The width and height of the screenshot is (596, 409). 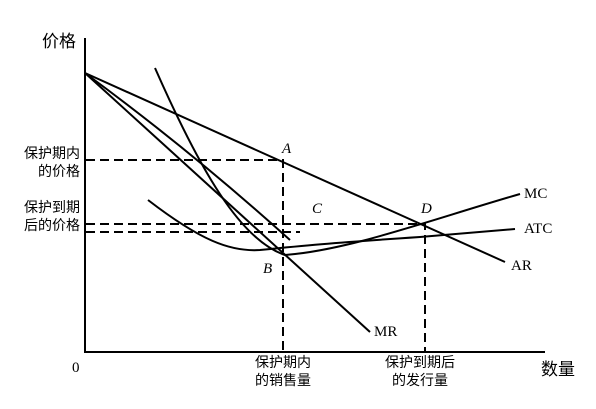 I want to click on y-label: 后的价格, so click(x=52, y=226).